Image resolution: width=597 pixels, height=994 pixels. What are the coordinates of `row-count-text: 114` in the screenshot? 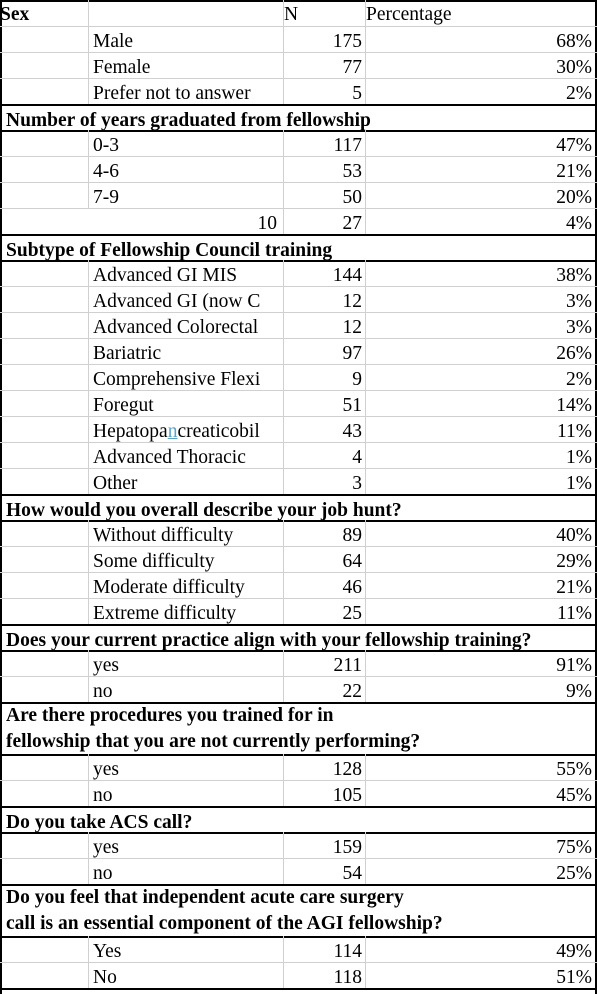 It's located at (347, 951).